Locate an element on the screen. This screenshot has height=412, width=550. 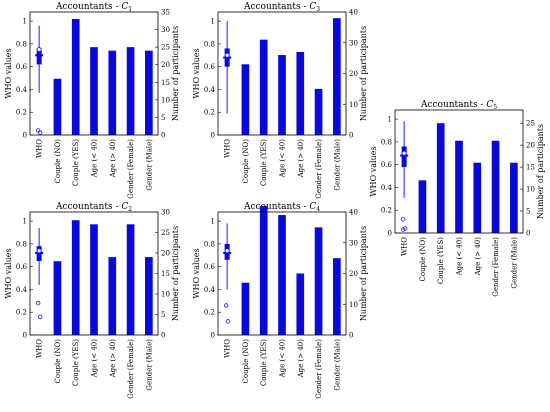
chart-title: Accountants - C3 is located at coordinates (281, 7).